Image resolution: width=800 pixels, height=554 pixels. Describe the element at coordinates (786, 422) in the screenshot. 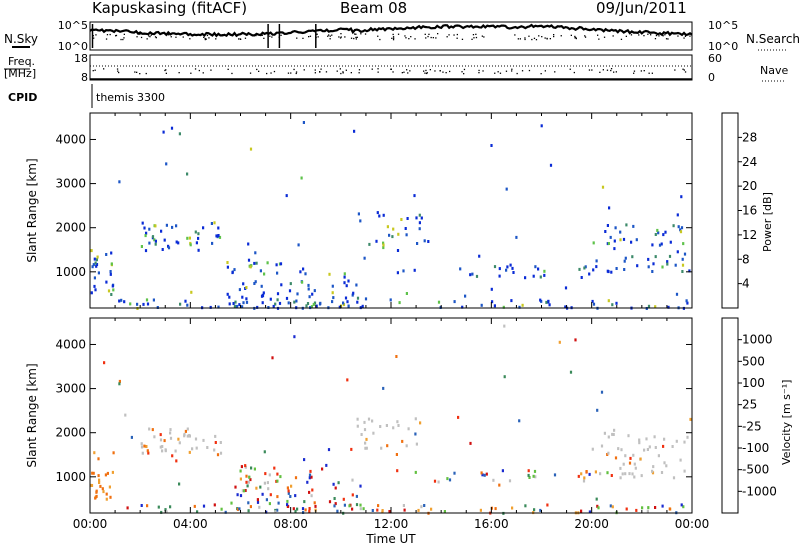

I see `velocity-colorbar-title: Velocity [m s⁻¹]` at that location.